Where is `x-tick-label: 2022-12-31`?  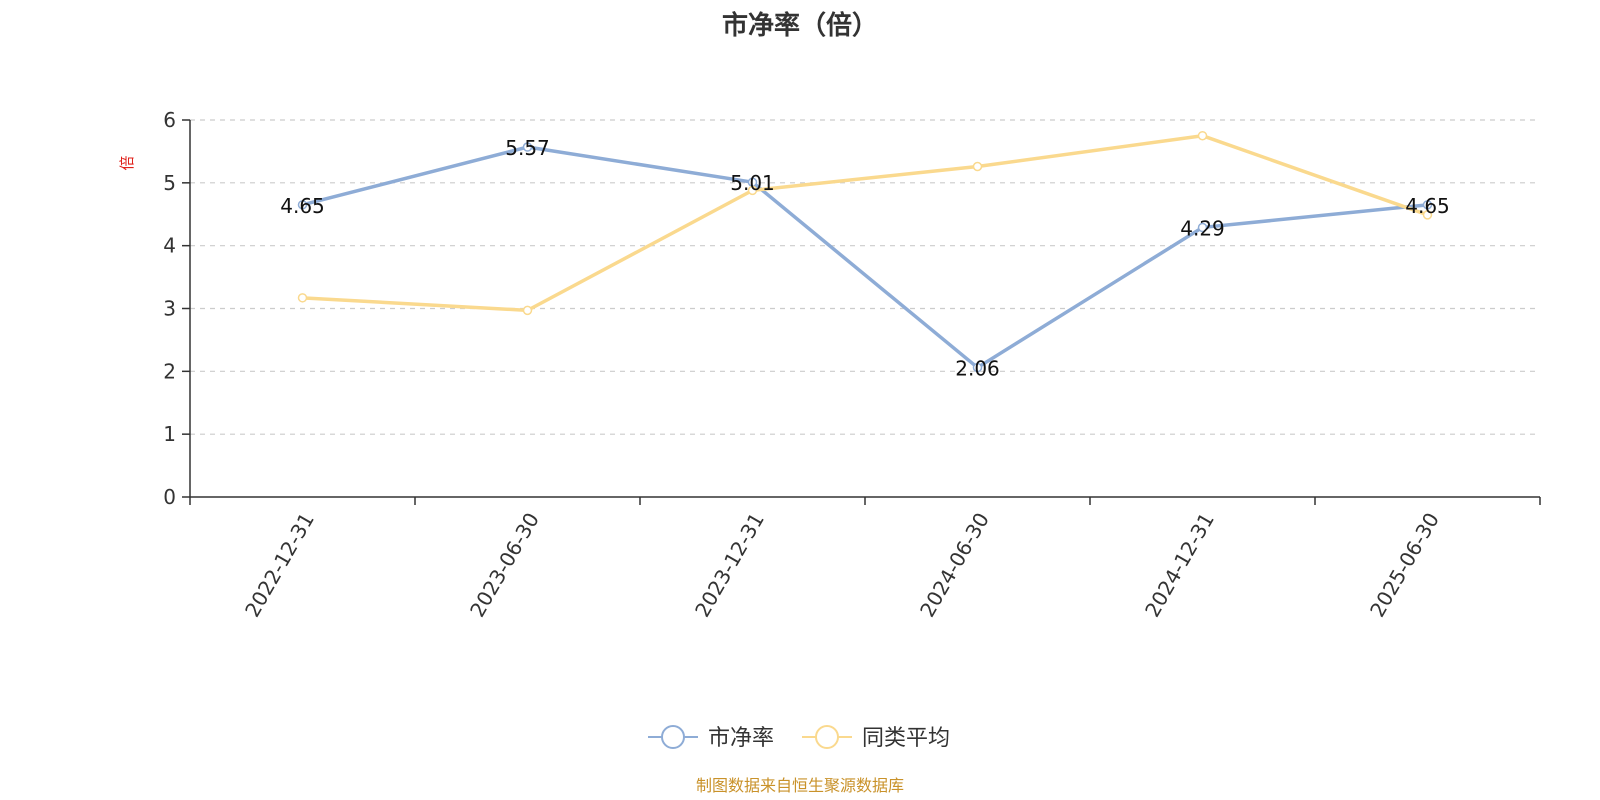
x-tick-label: 2022-12-31 is located at coordinates (279, 565).